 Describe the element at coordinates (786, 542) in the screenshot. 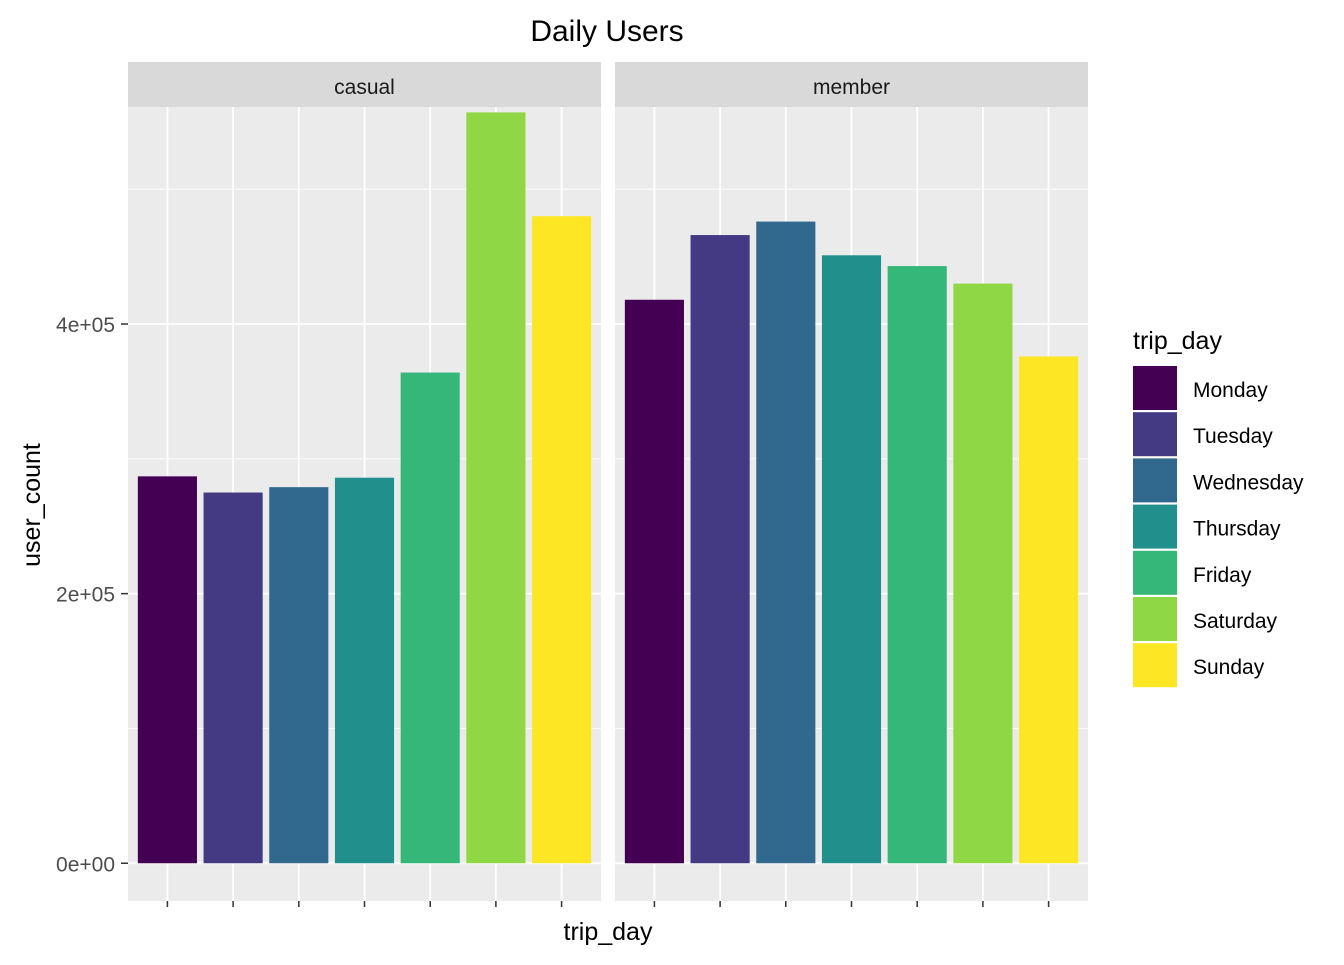

I see `bar-member-wednesday` at that location.